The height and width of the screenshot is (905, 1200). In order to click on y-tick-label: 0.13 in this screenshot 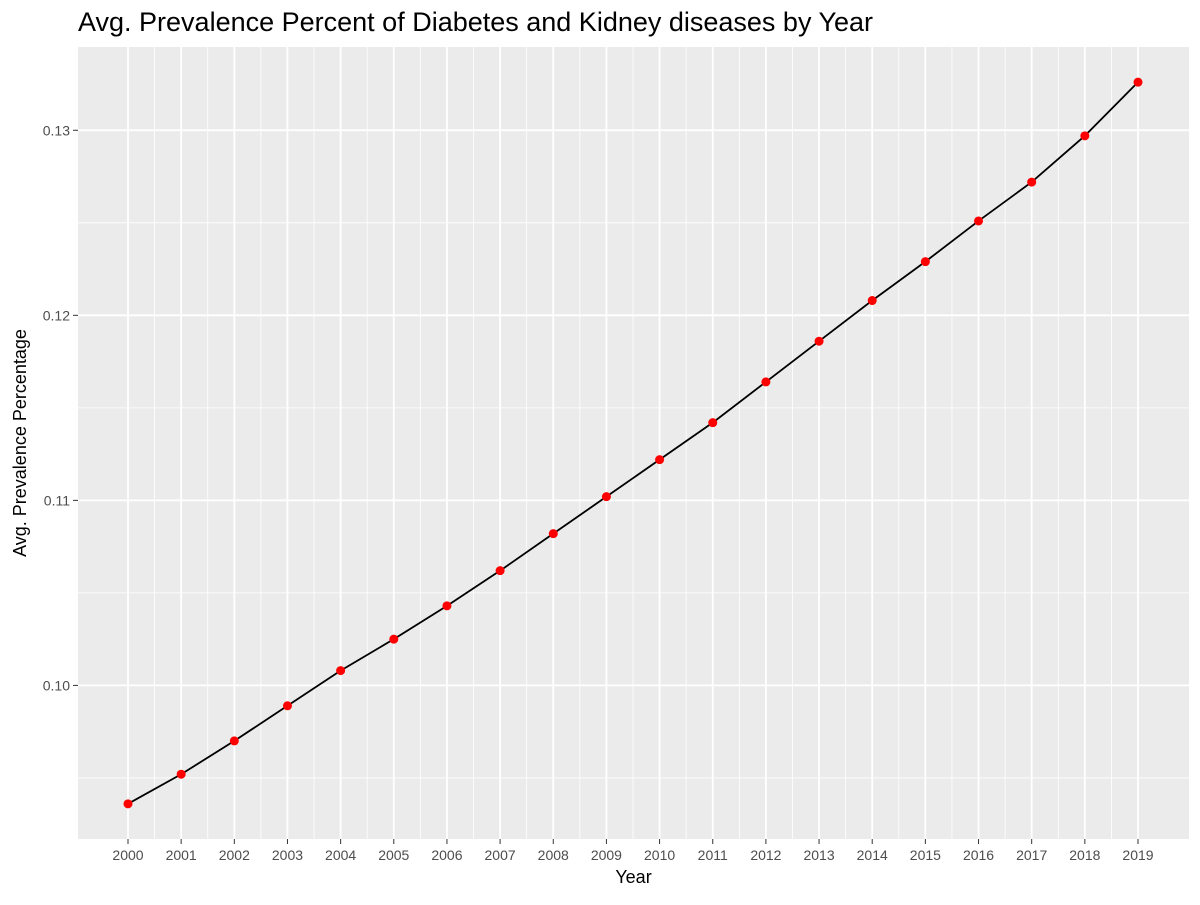, I will do `click(56, 130)`.